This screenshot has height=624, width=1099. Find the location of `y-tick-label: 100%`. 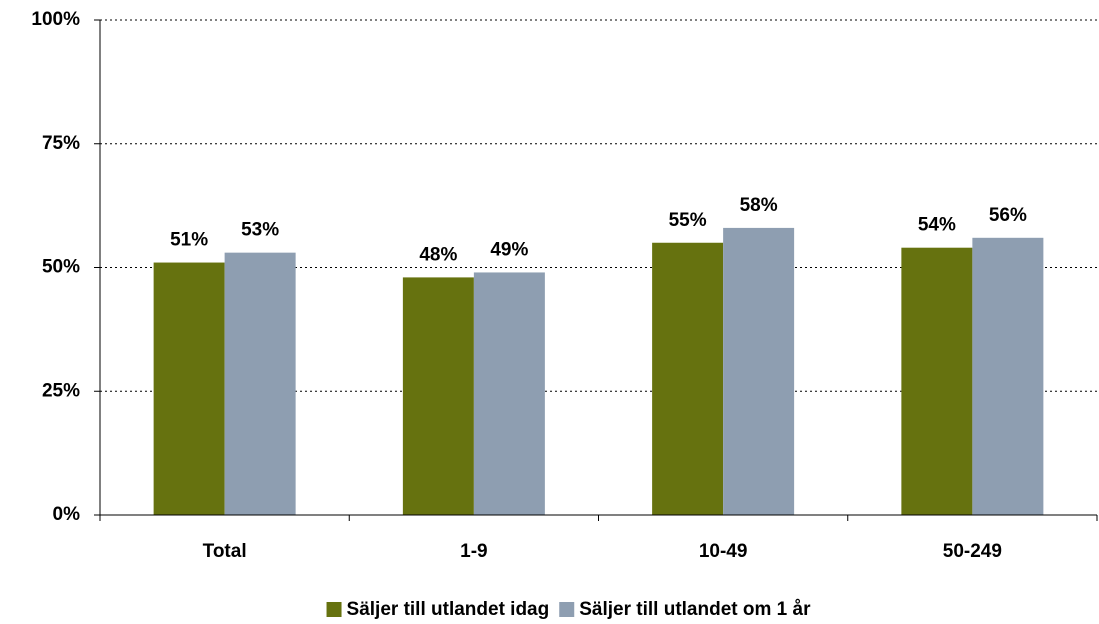

y-tick-label: 100% is located at coordinates (55, 19).